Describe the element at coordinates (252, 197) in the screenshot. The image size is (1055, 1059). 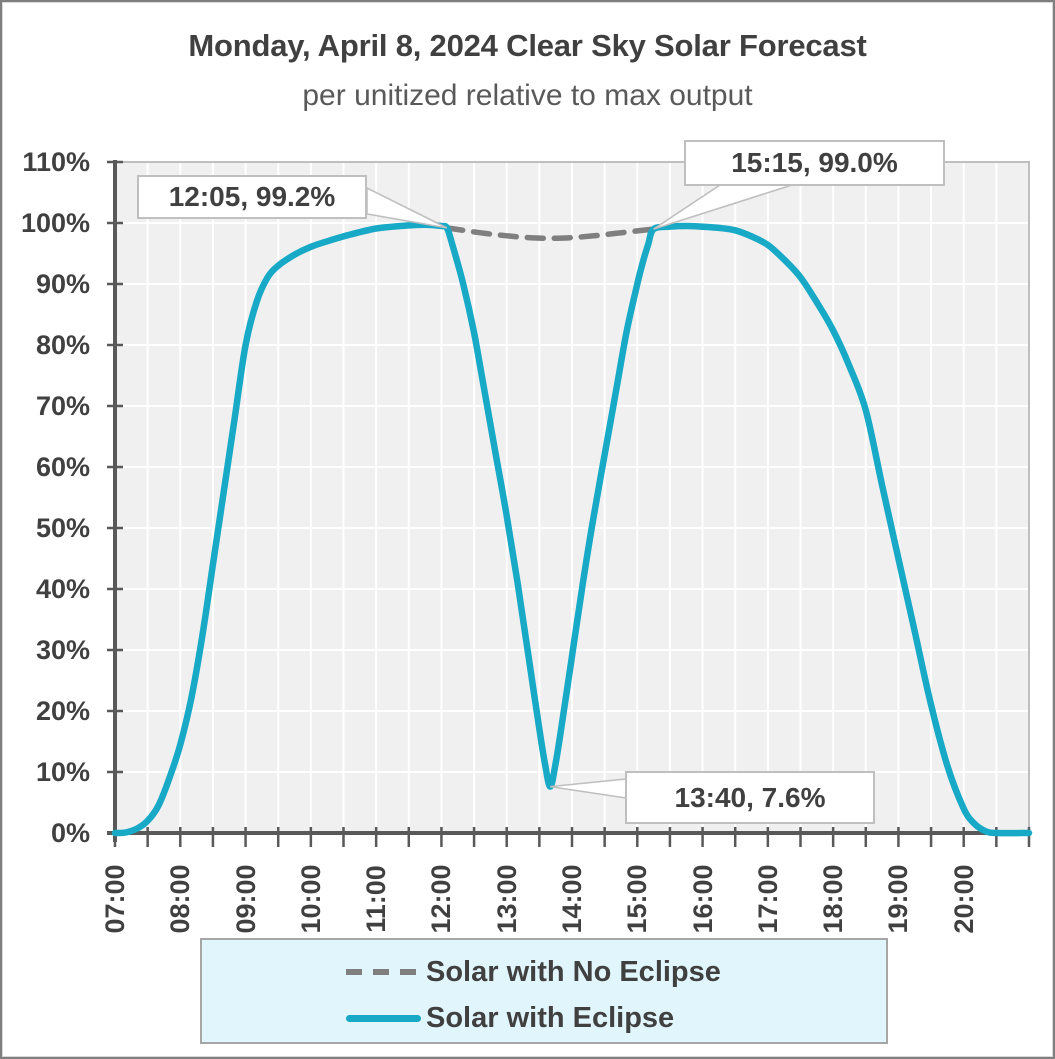
I see `data-label-callout: 12:05, 99.2%` at that location.